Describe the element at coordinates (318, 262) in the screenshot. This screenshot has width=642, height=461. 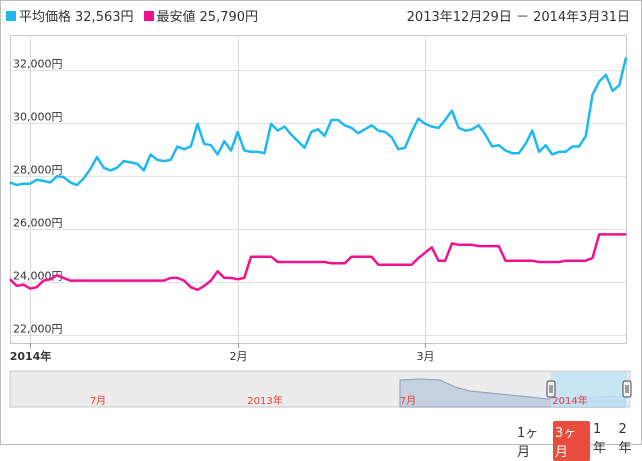
I see `series-points-lowest-price` at that location.